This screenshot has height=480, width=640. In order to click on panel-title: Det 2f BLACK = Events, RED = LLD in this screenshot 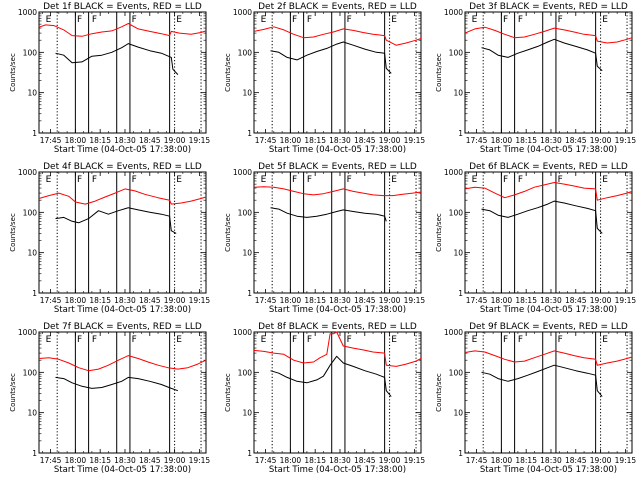, I will do `click(337, 7)`.